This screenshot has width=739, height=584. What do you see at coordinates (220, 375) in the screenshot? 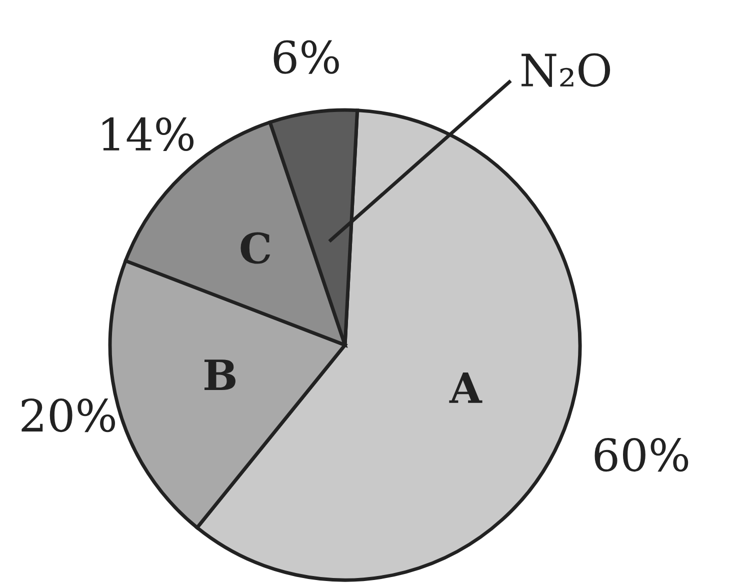
I see `slice-label: B` at bounding box center [220, 375].